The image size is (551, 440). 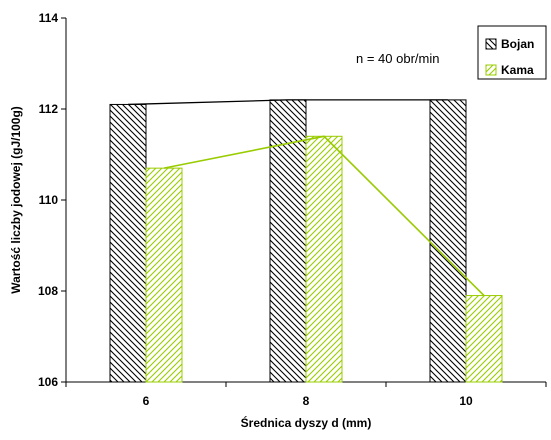 What do you see at coordinates (49, 200) in the screenshot?
I see `y-tick-label: 110` at bounding box center [49, 200].